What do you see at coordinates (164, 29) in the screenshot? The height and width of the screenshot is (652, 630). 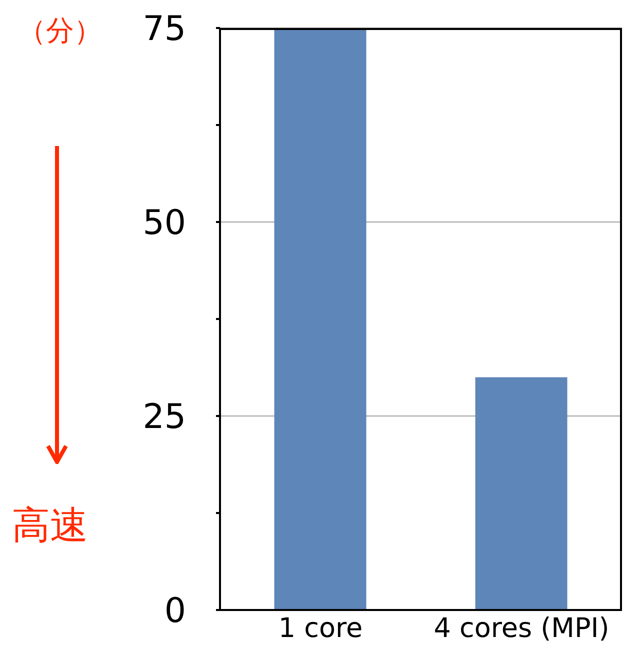 I see `y-tick-label: 75` at bounding box center [164, 29].